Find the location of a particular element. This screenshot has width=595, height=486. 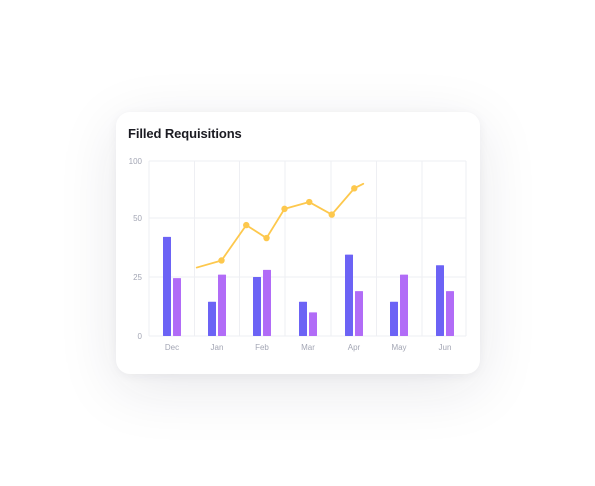

x-tick-label-may: May is located at coordinates (398, 347).